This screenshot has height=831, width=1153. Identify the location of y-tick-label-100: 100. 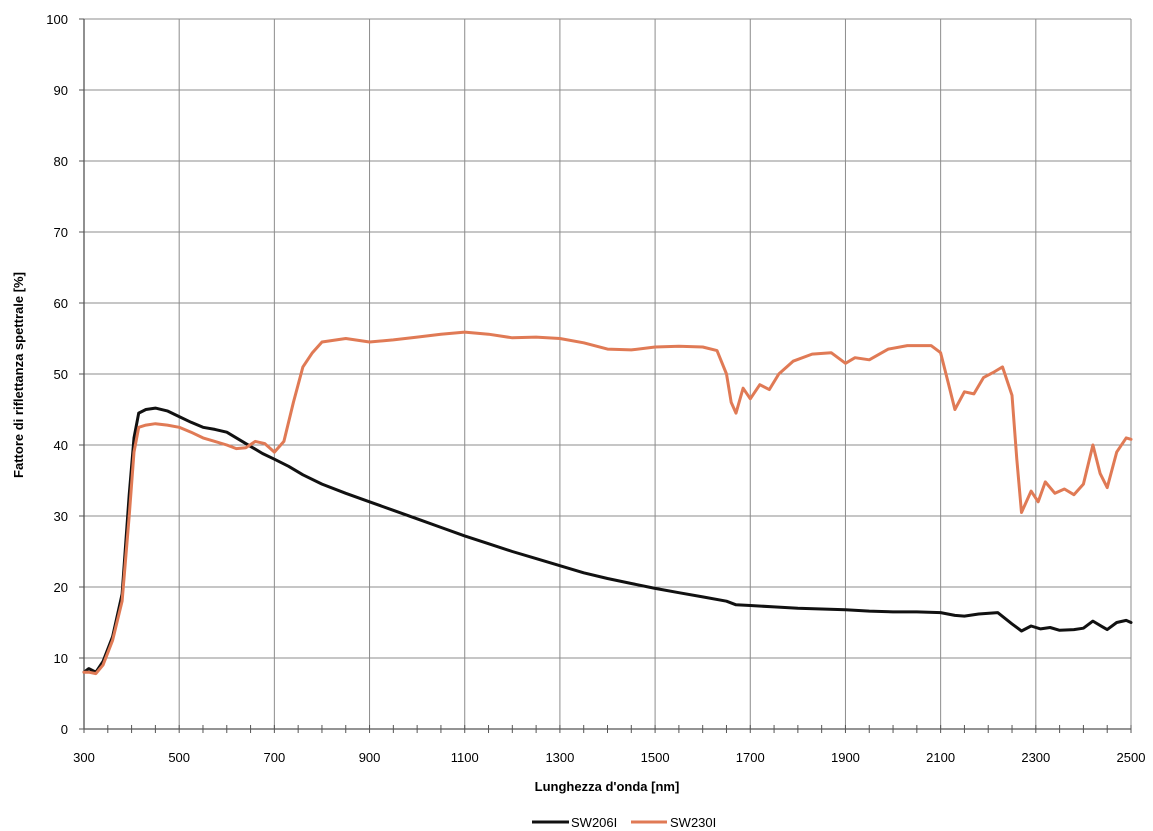
(57, 19).